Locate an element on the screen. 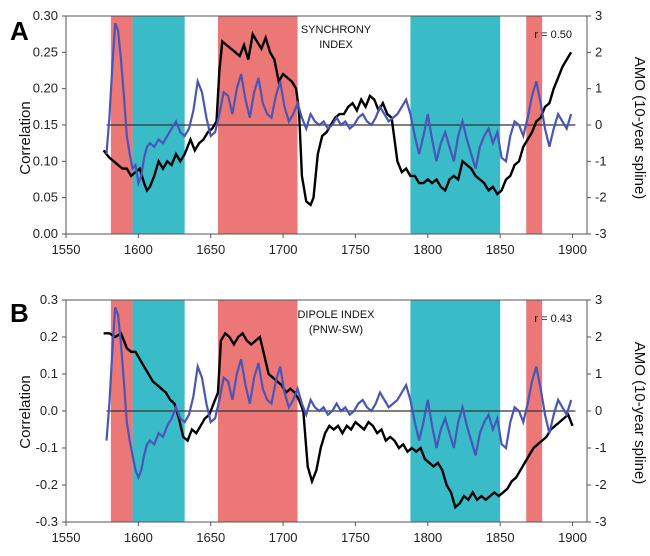 This screenshot has height=556, width=650. y-tick-label: -0.3 is located at coordinates (47, 521).